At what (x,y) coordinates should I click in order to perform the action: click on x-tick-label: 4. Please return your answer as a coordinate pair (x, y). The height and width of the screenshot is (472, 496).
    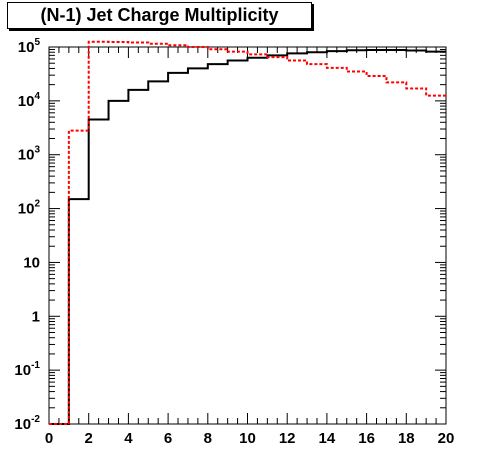
    Looking at the image, I should click on (128, 438).